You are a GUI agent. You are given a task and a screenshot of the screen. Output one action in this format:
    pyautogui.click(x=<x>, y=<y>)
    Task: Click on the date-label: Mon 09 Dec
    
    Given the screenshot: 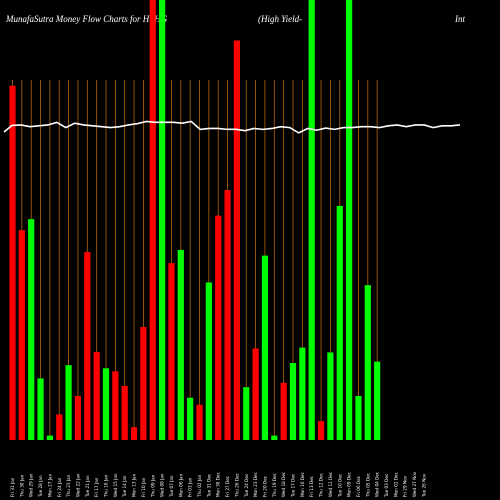 What is the action you would take?
    pyautogui.click(x=349, y=484)
    